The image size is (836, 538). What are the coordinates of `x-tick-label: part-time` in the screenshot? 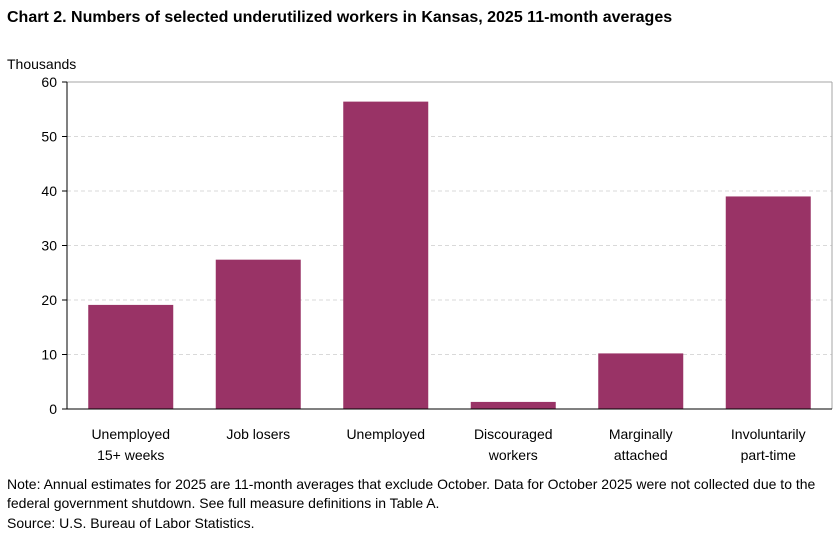 It's located at (768, 455).